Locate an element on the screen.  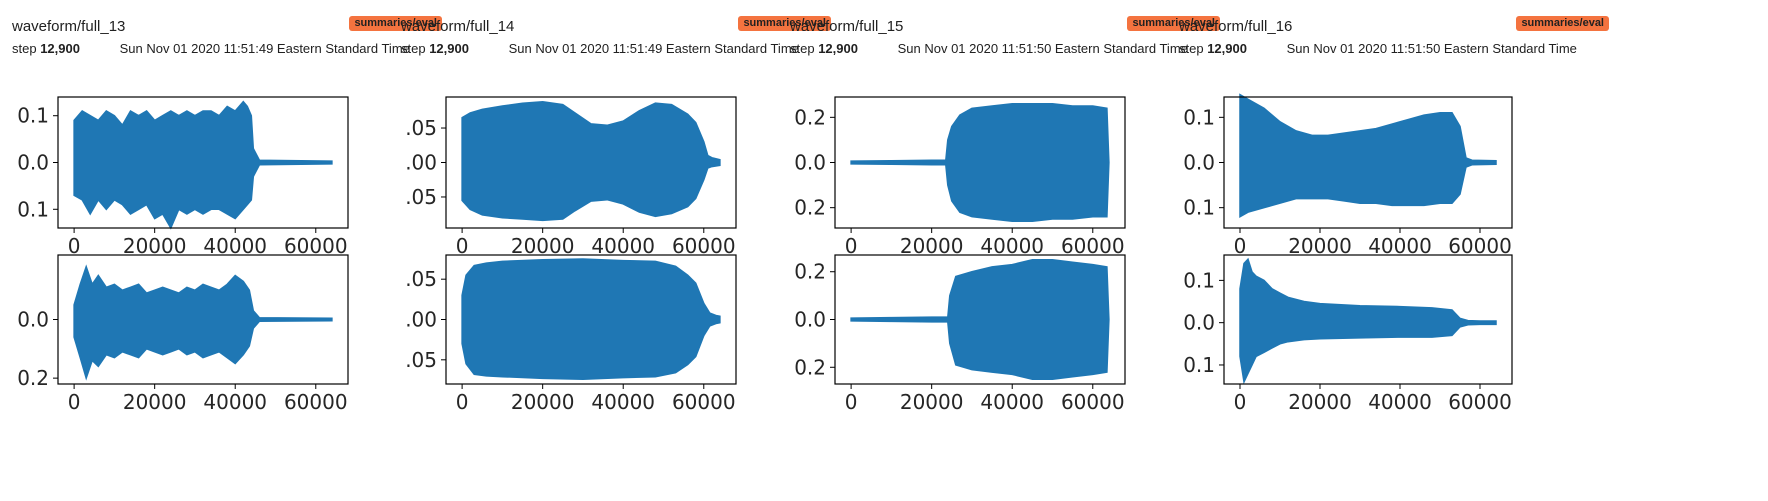
card-title: waveform/full_13 is located at coordinates (69, 26).